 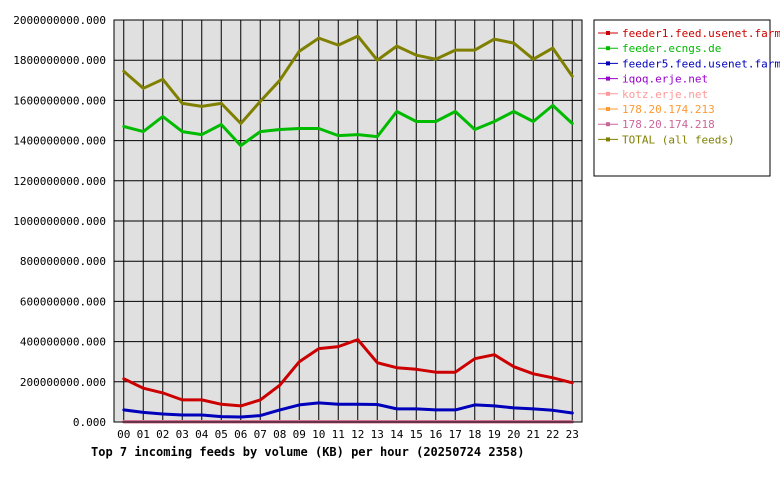 I want to click on x-tick-label: 00, so click(x=123, y=434).